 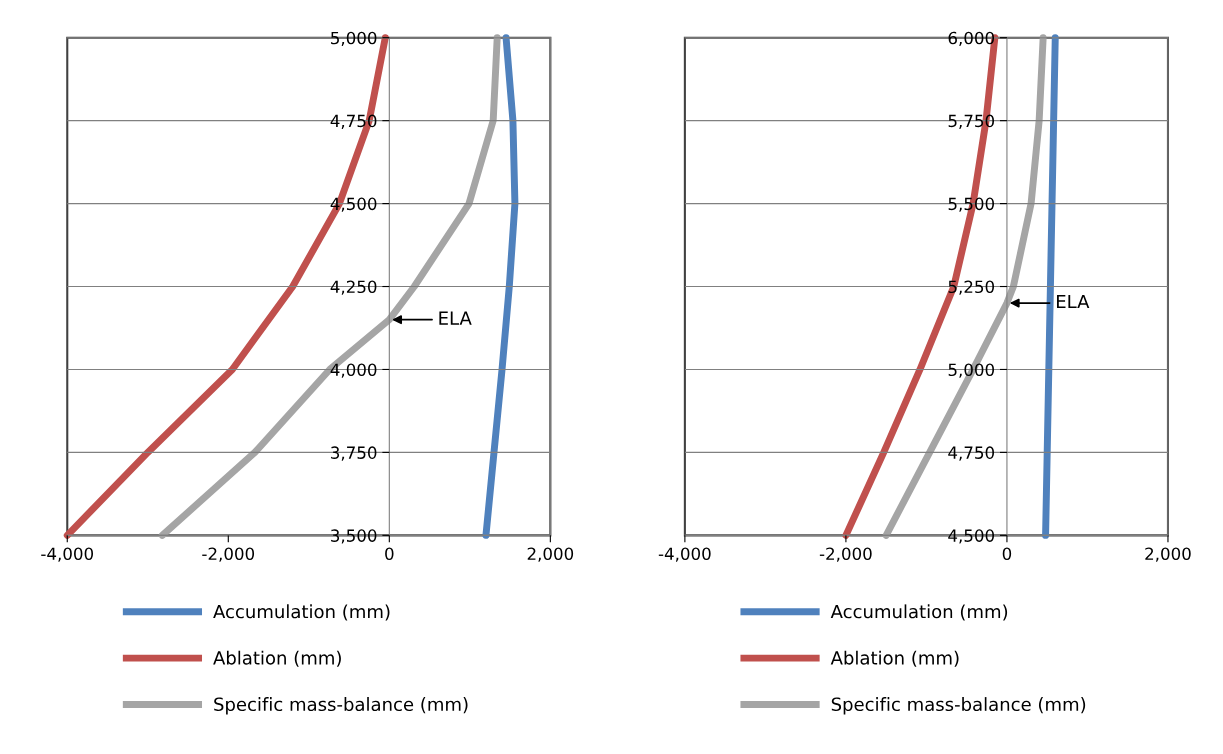 I want to click on y-tick-label: 5,250, so click(x=971, y=287).